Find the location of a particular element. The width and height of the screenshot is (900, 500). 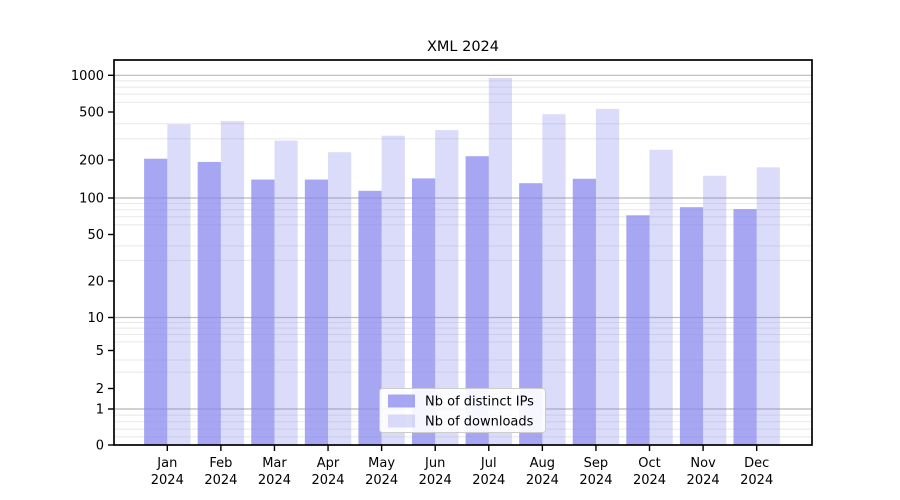

bar-downloads-dec is located at coordinates (768, 306).